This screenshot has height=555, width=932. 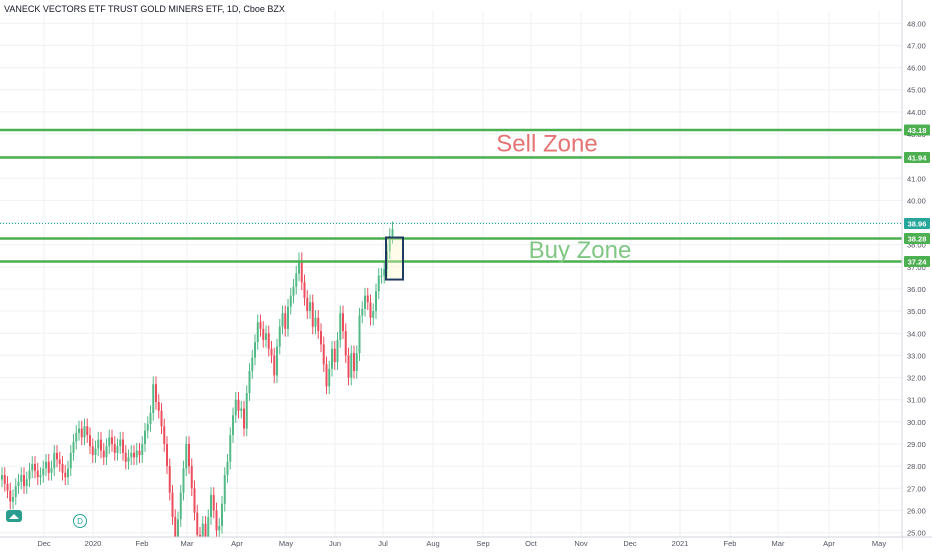 I want to click on y-tick-label: 32.00, so click(x=916, y=378).